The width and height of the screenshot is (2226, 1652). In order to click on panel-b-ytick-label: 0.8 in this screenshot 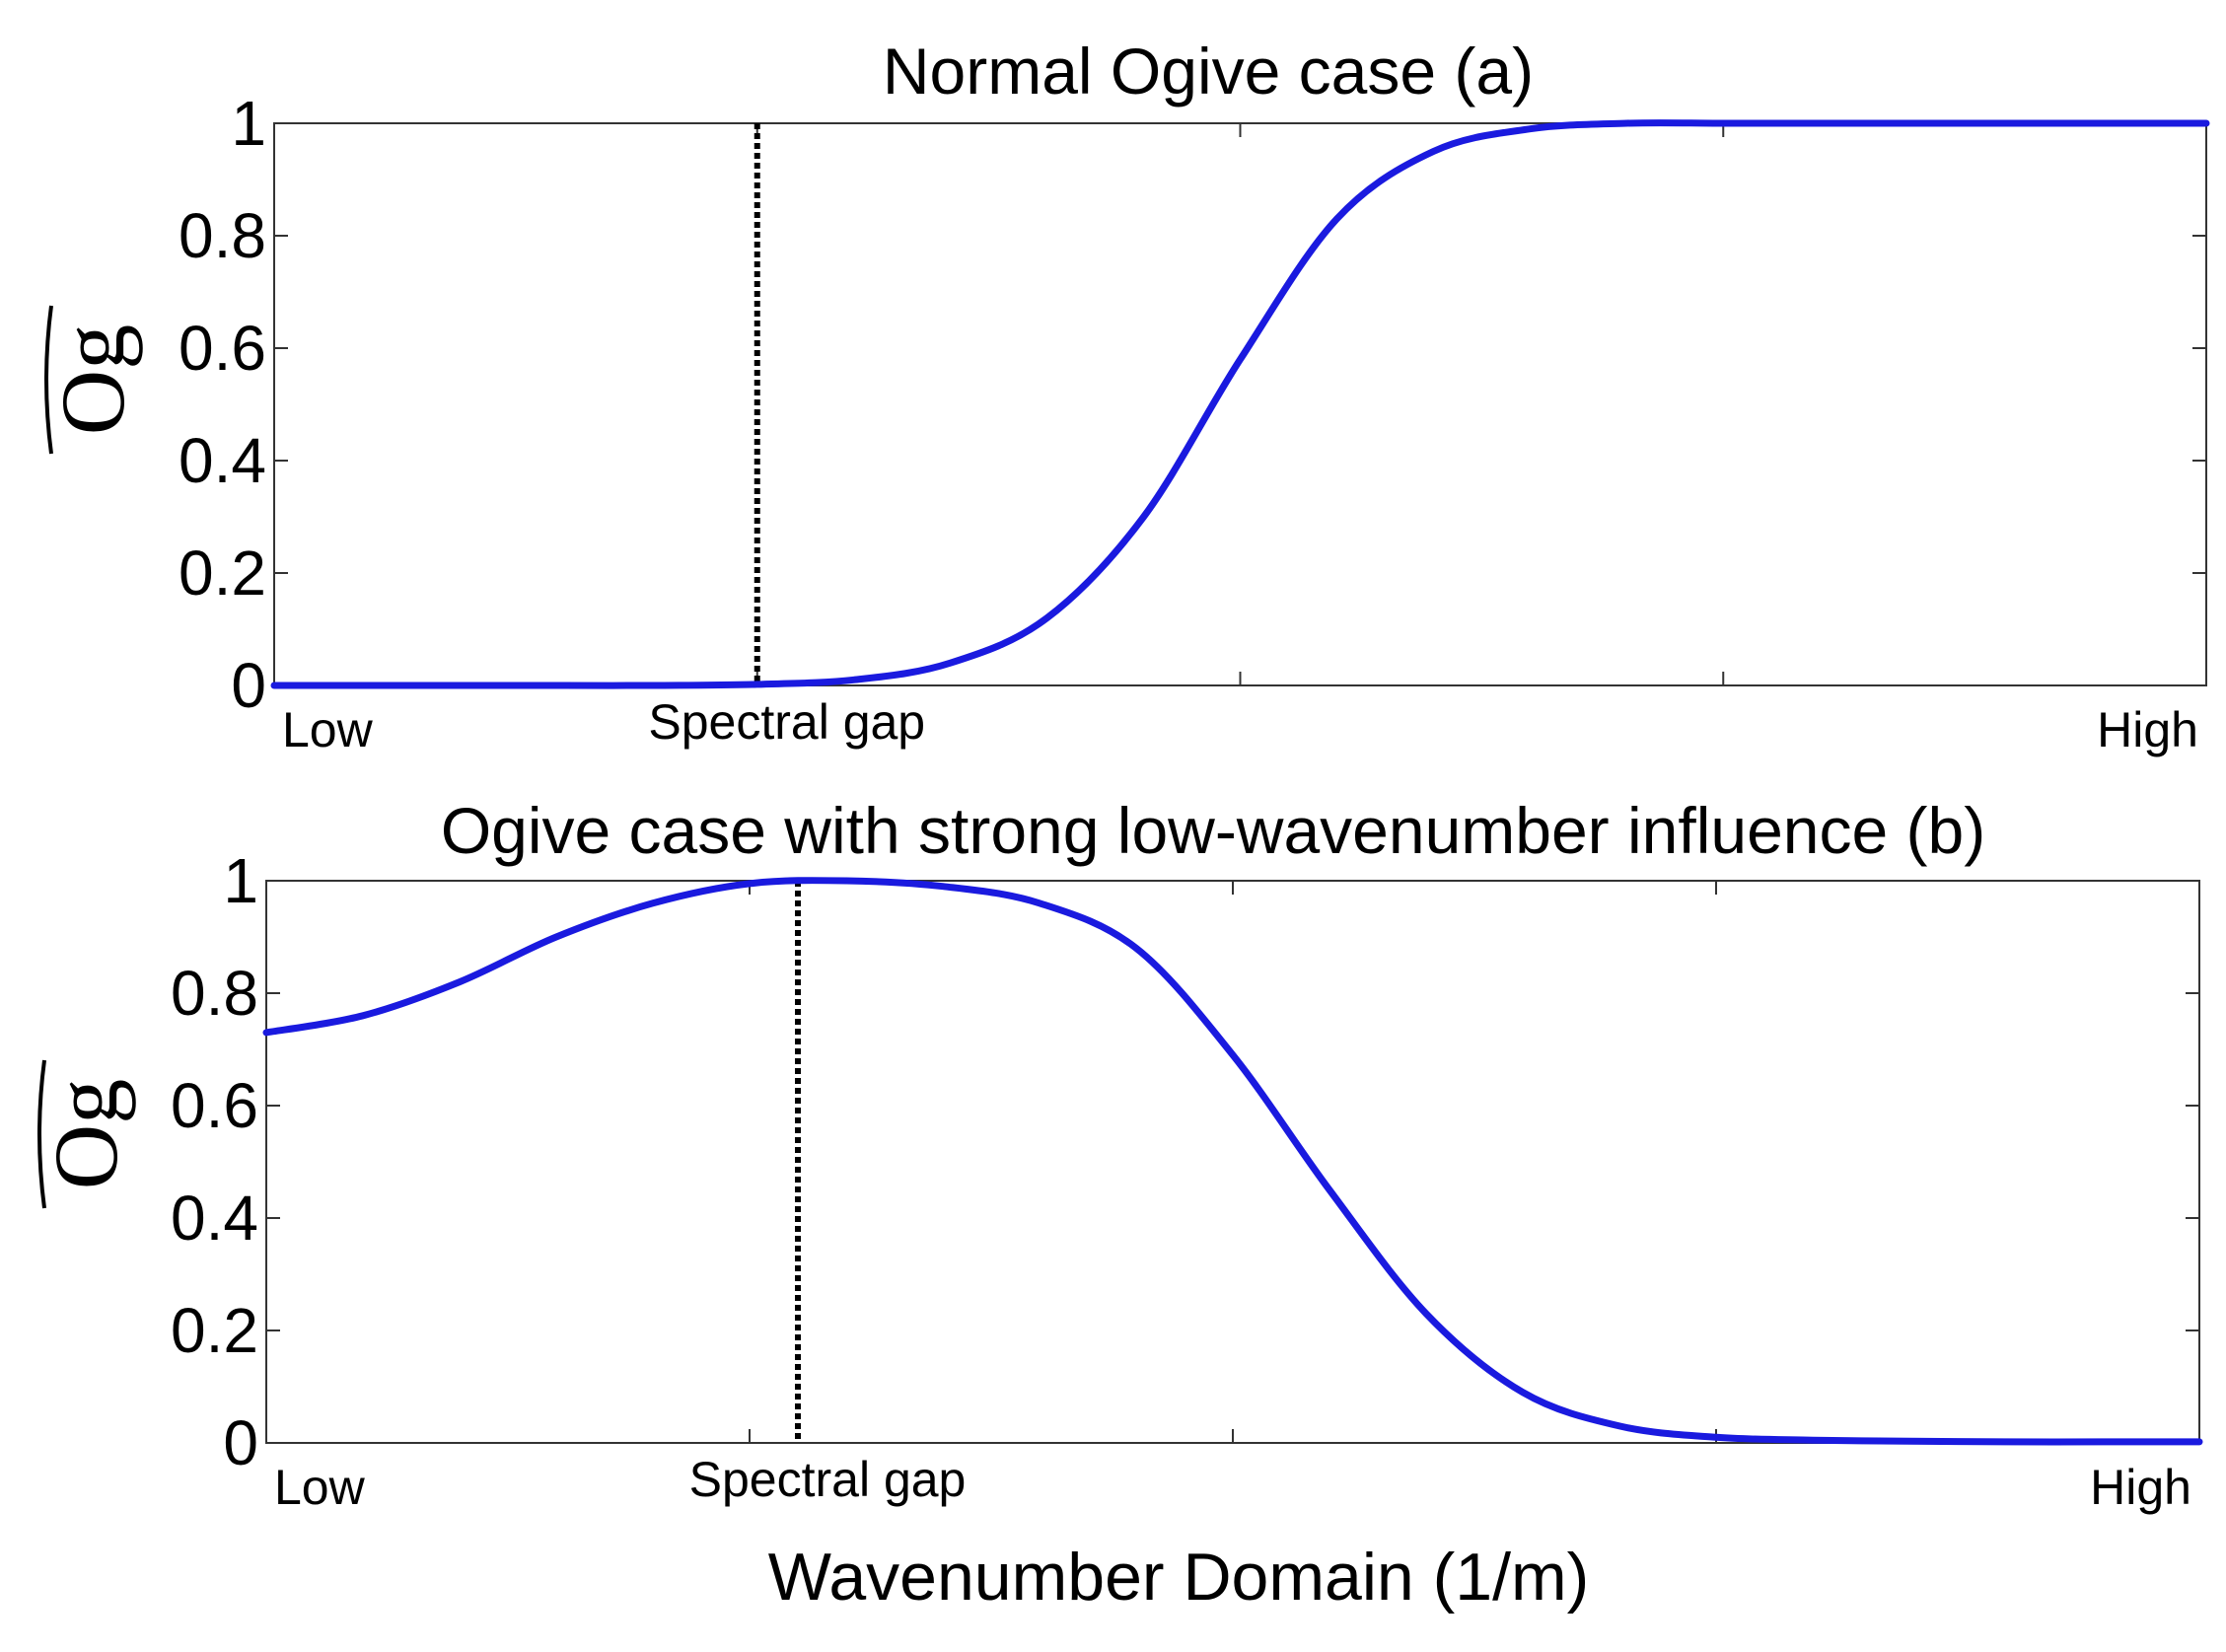, I will do `click(215, 994)`.